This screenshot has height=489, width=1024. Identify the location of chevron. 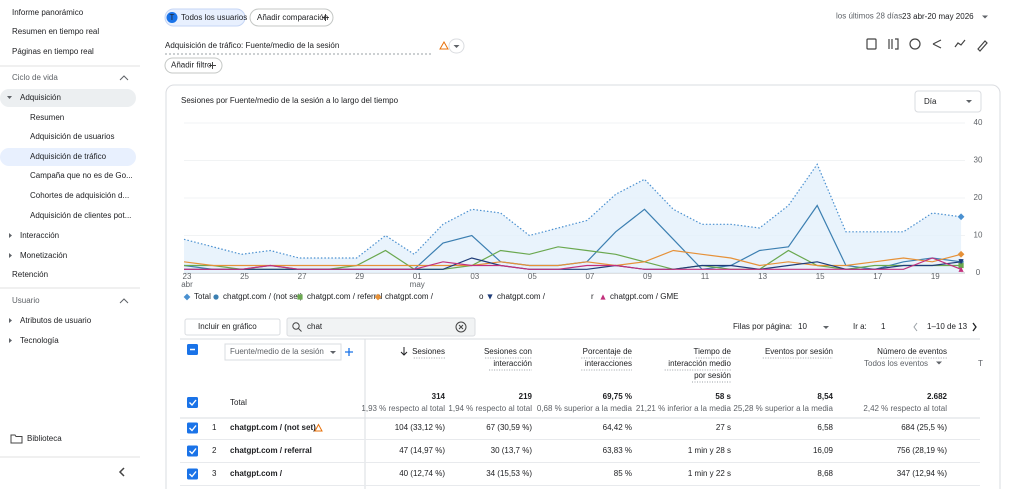
(124, 189).